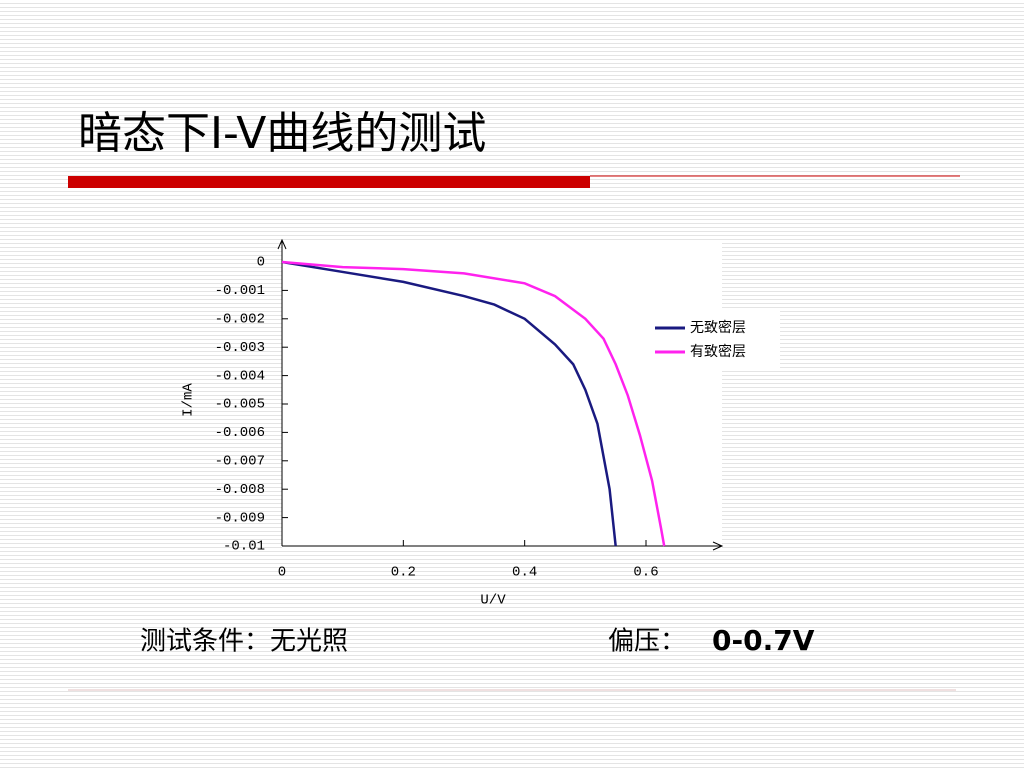  What do you see at coordinates (244, 547) in the screenshot?
I see `y-tick-label: -0.01` at bounding box center [244, 547].